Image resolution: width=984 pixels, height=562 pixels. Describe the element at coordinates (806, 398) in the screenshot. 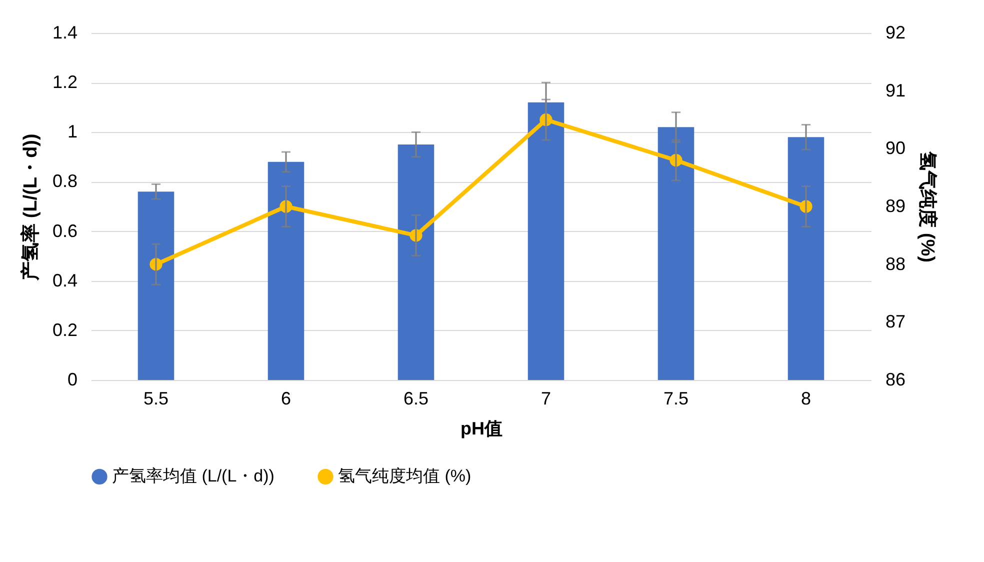

I see `x-tick-label: 8` at that location.